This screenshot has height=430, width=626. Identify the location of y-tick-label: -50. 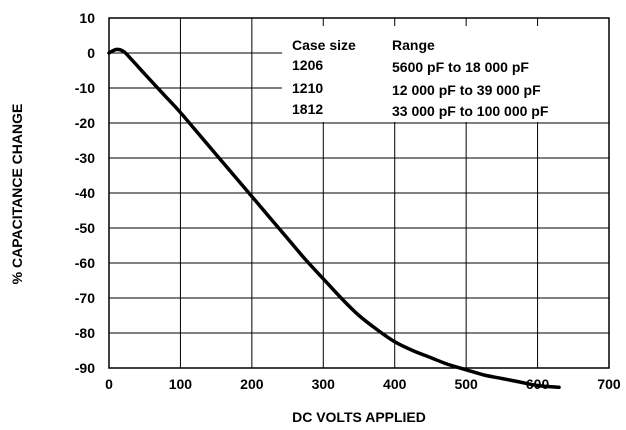
(85, 228).